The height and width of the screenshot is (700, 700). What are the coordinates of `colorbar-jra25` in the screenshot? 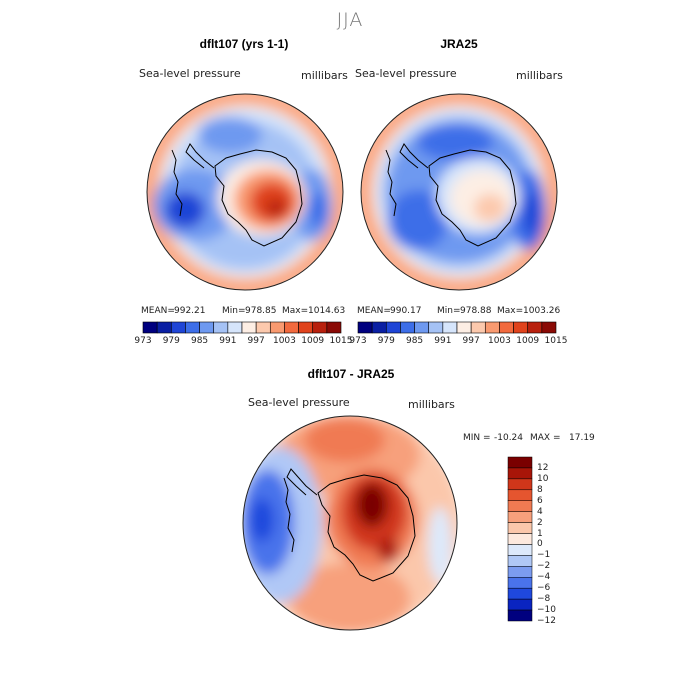 It's located at (457, 327).